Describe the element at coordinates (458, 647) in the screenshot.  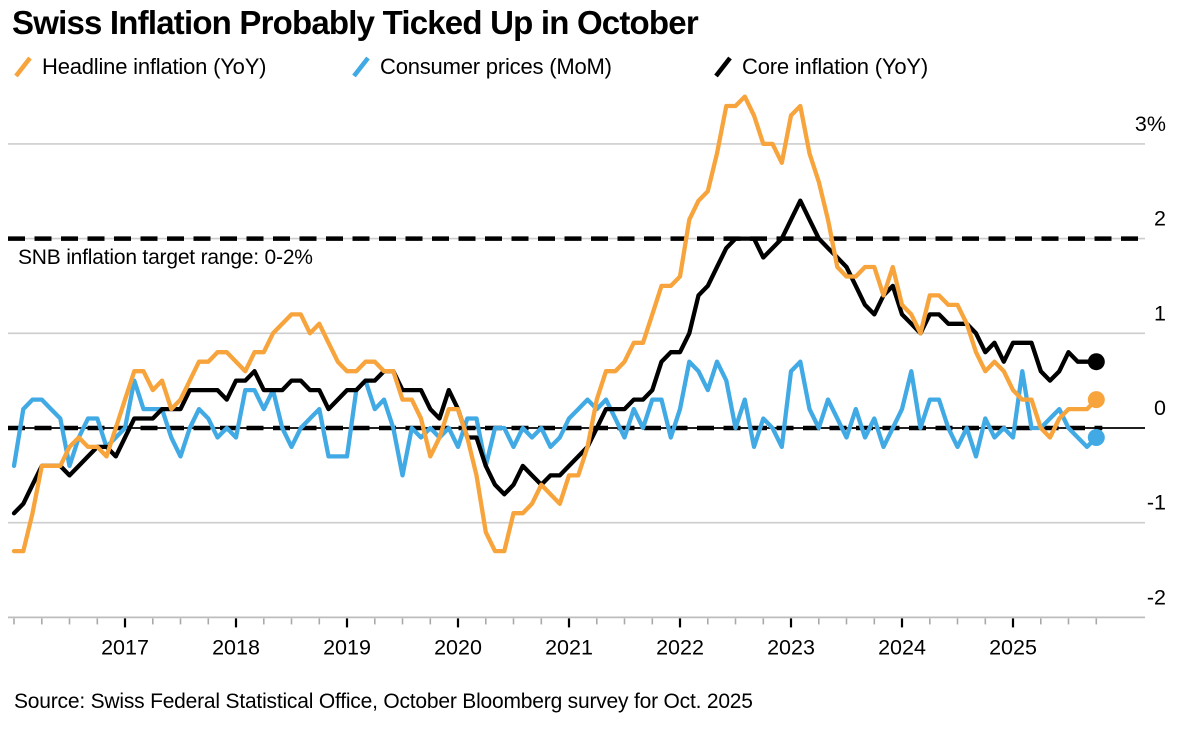
I see `x-axis-year-label: 2020` at that location.